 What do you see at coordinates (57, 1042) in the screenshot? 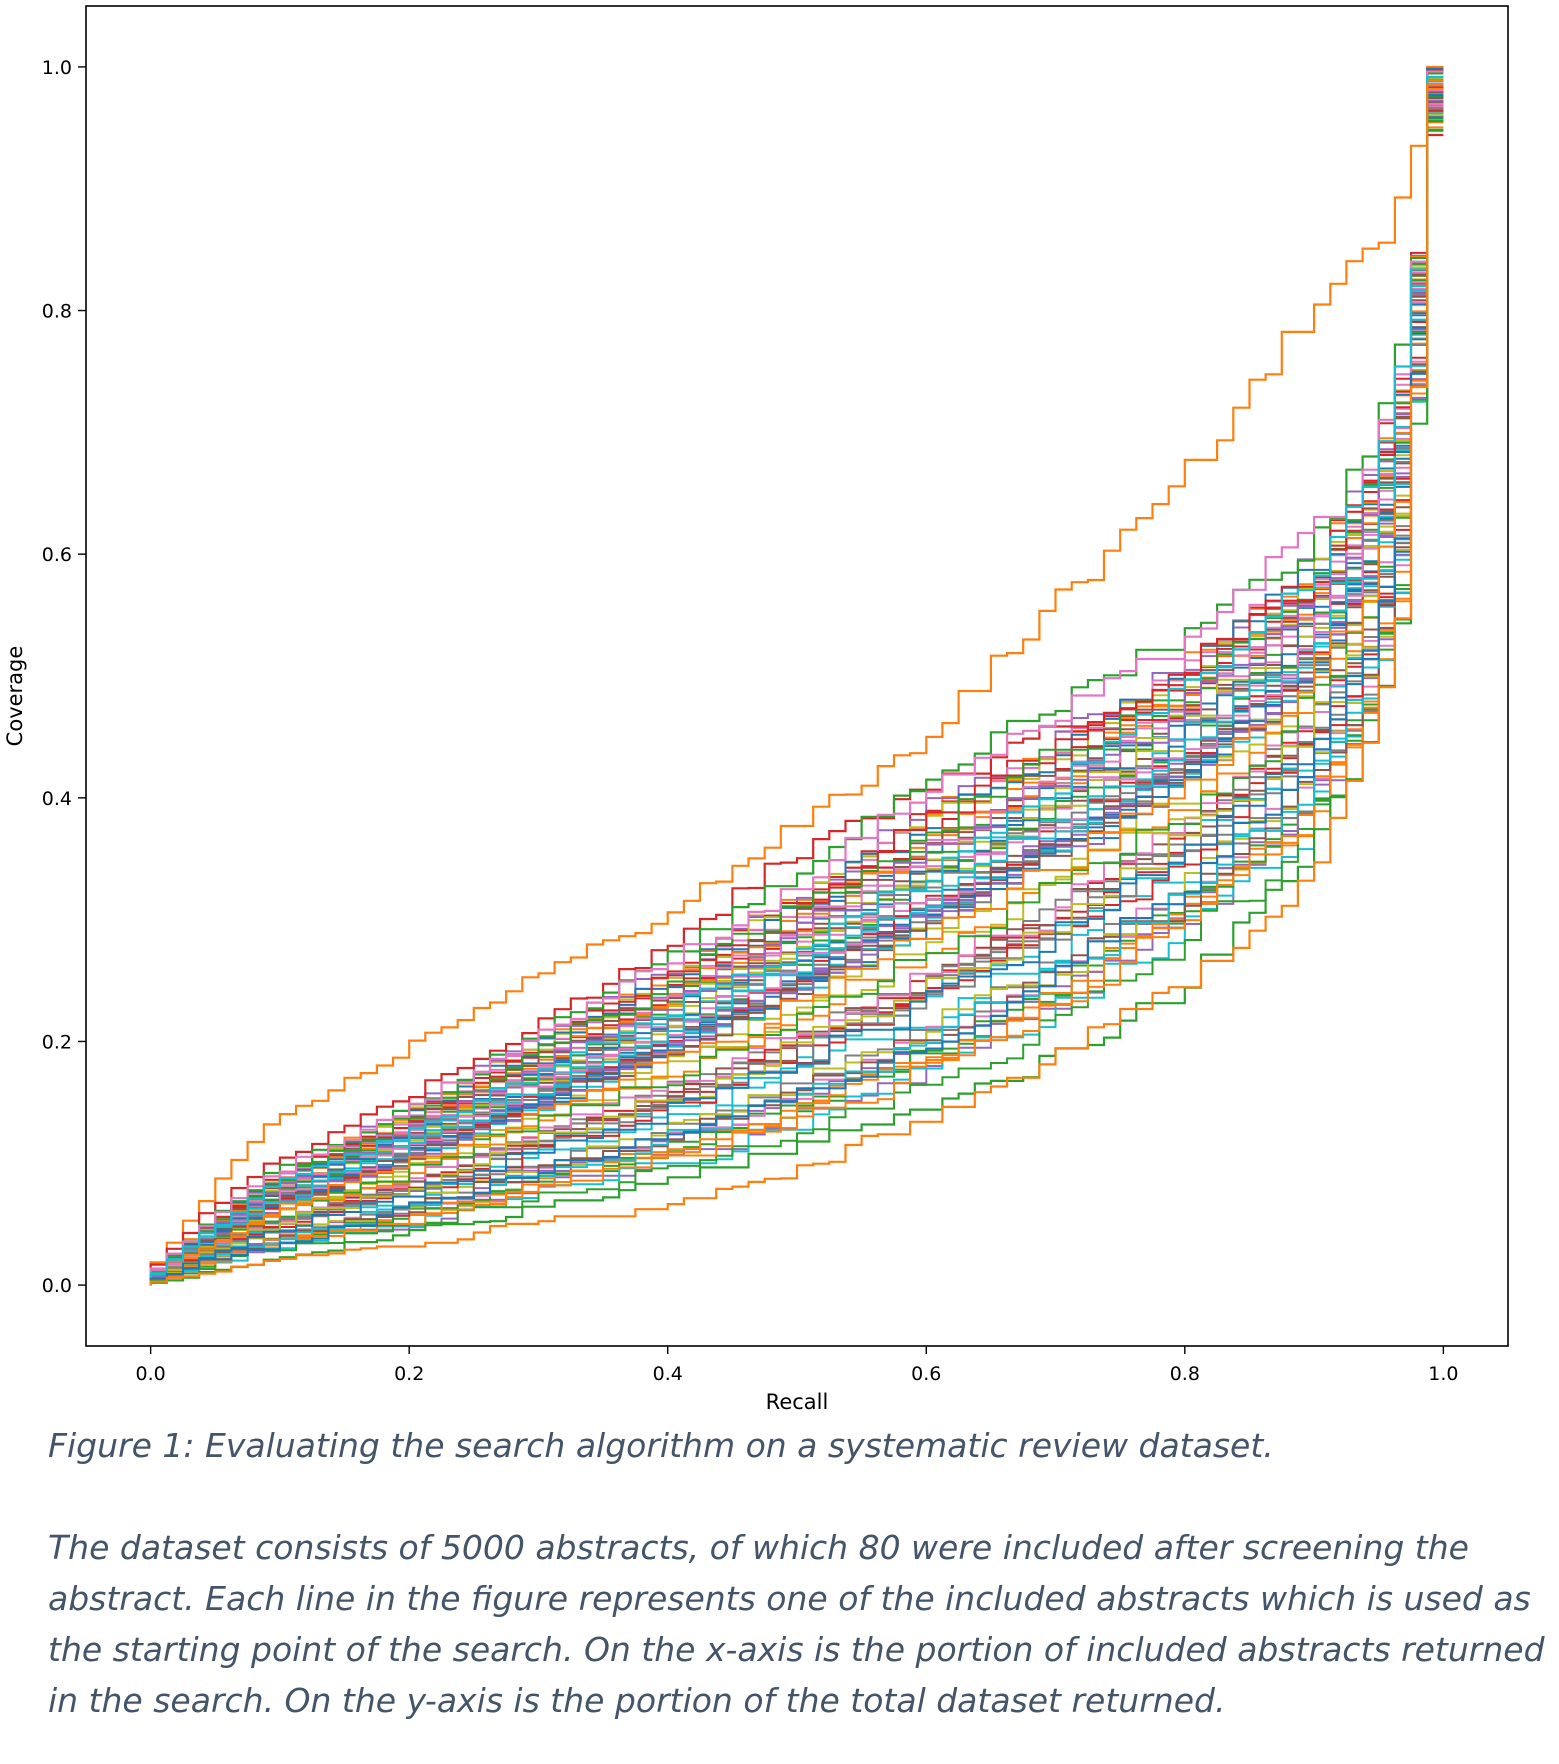
I see `y-tick-label: 0.2` at bounding box center [57, 1042].